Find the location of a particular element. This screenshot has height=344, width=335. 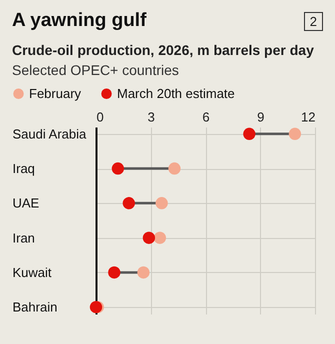

chart-subtitle: Crude-oil production, 2026, m barrels per day is located at coordinates (163, 50).